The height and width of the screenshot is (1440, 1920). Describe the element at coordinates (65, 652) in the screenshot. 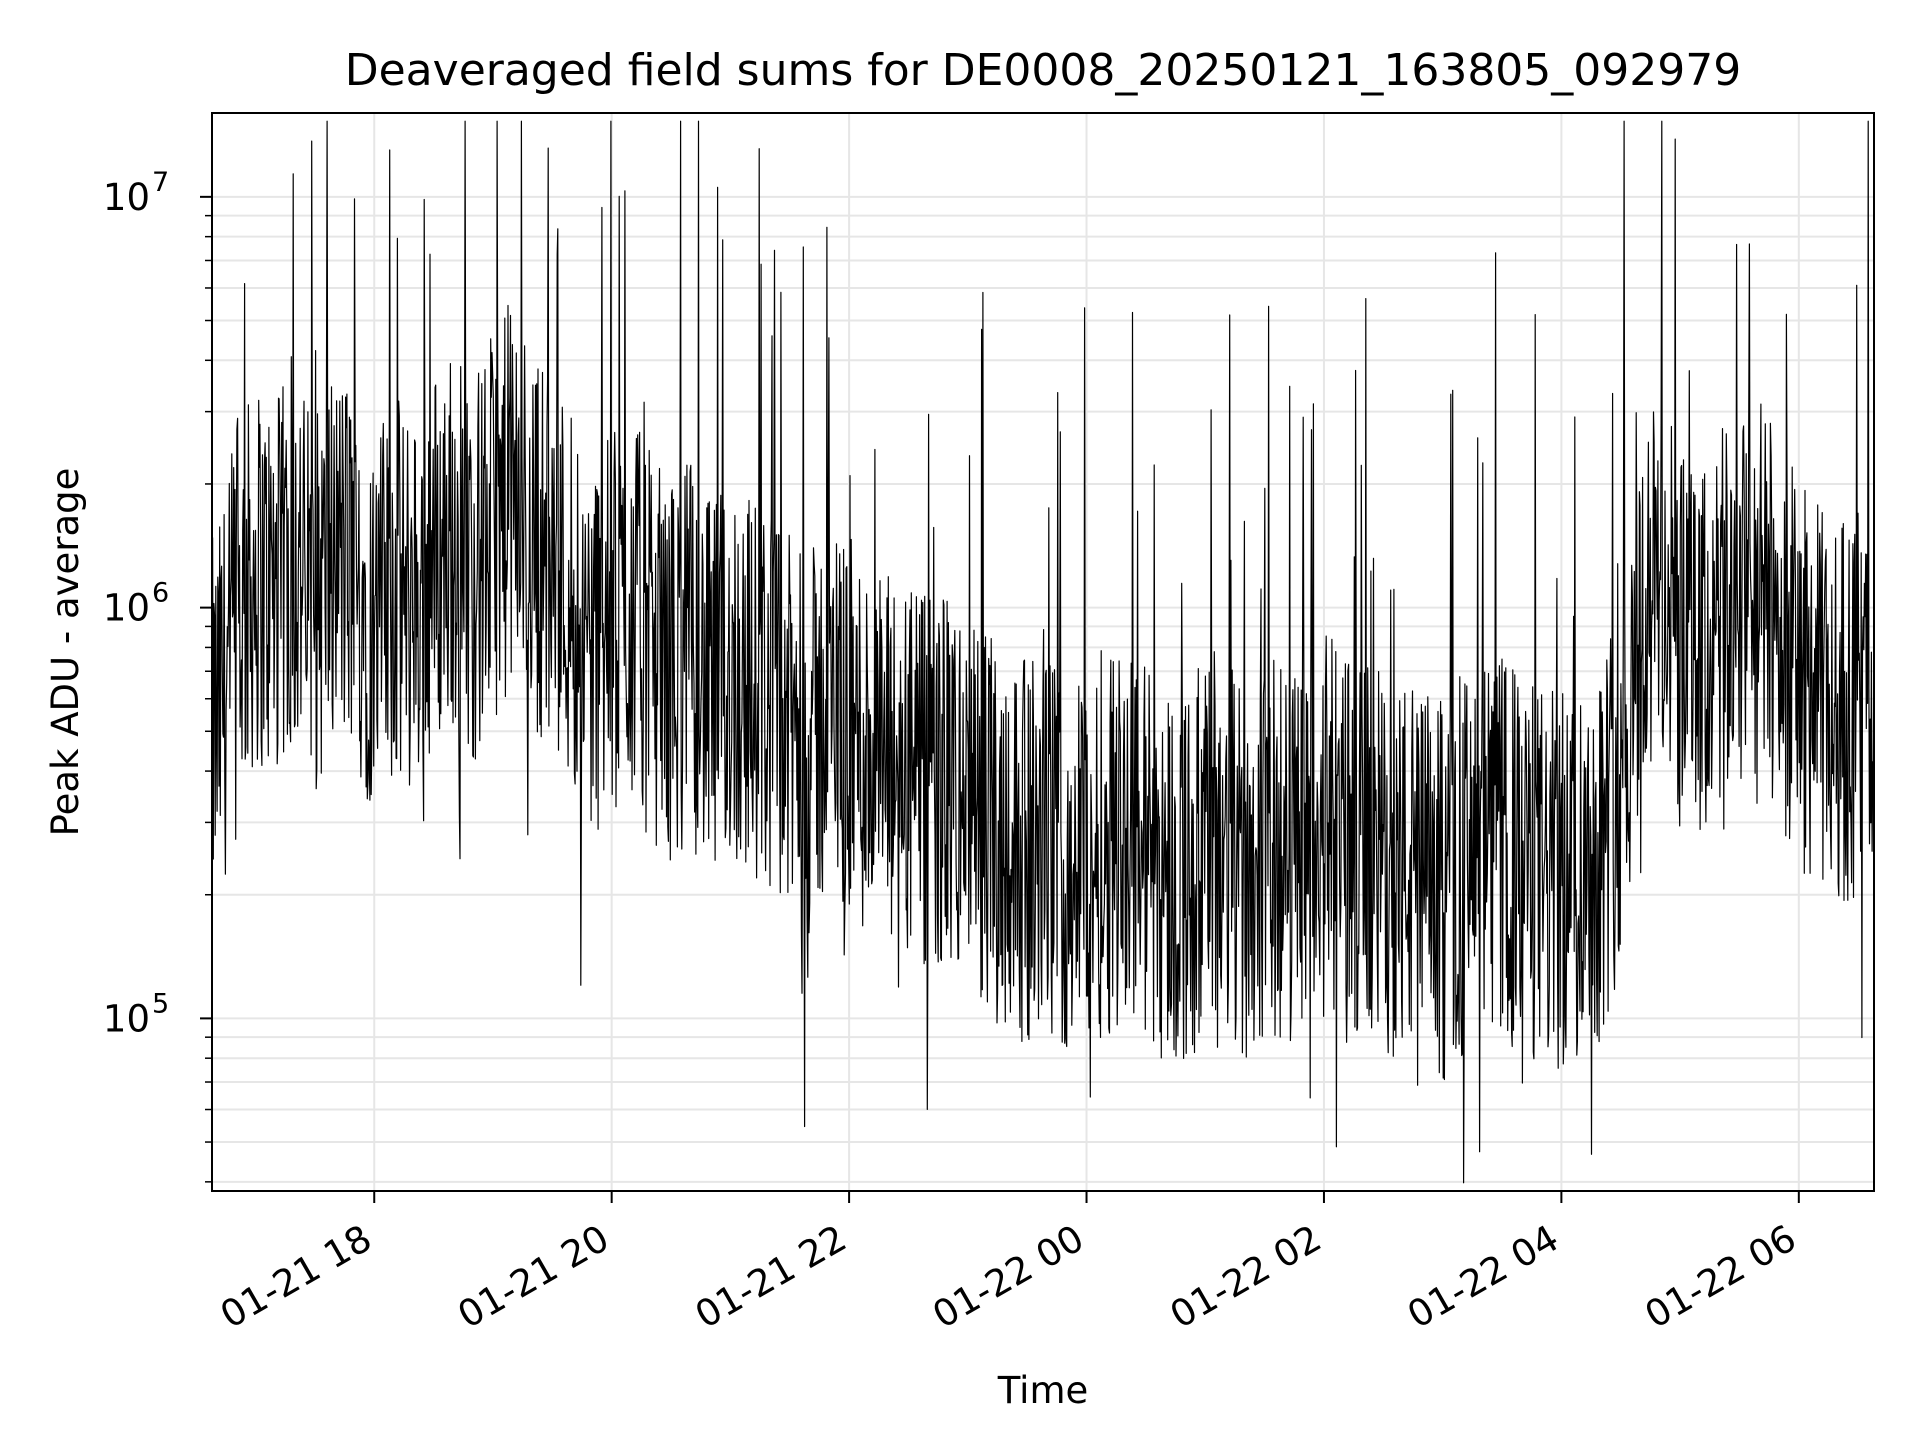

I see `y-axis-label: Peak ADU - average` at that location.